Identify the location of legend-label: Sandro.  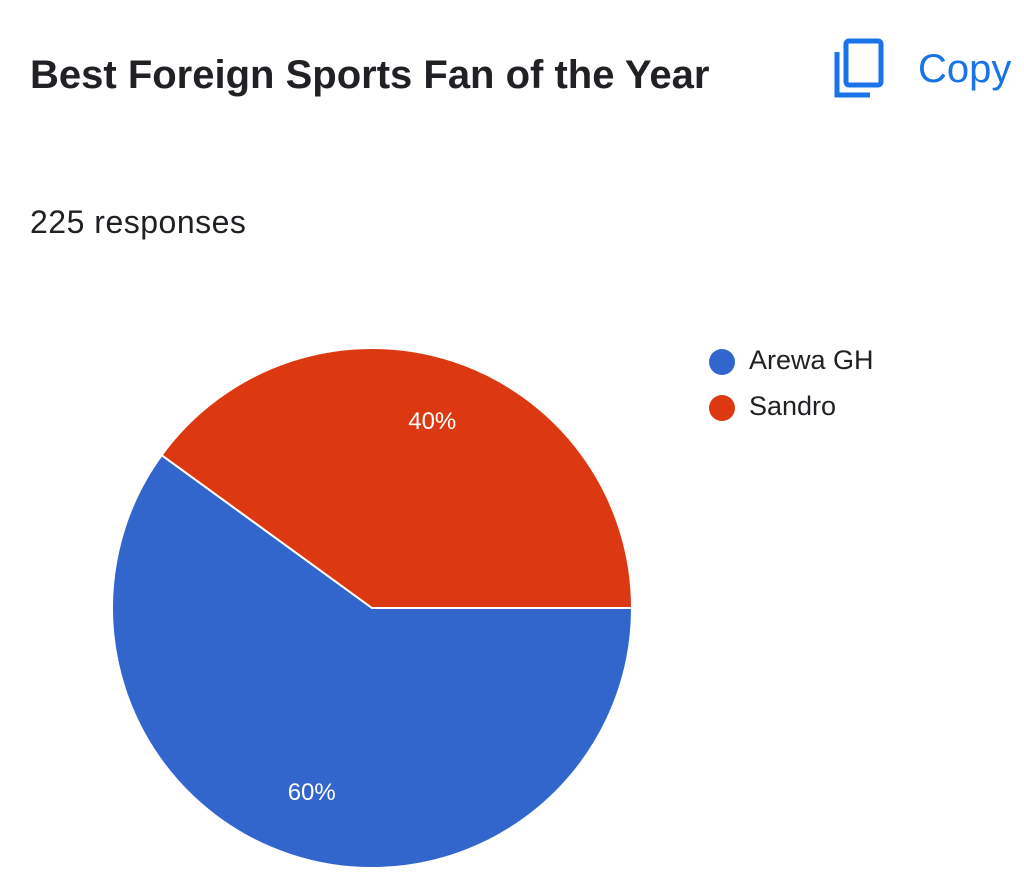
(792, 406).